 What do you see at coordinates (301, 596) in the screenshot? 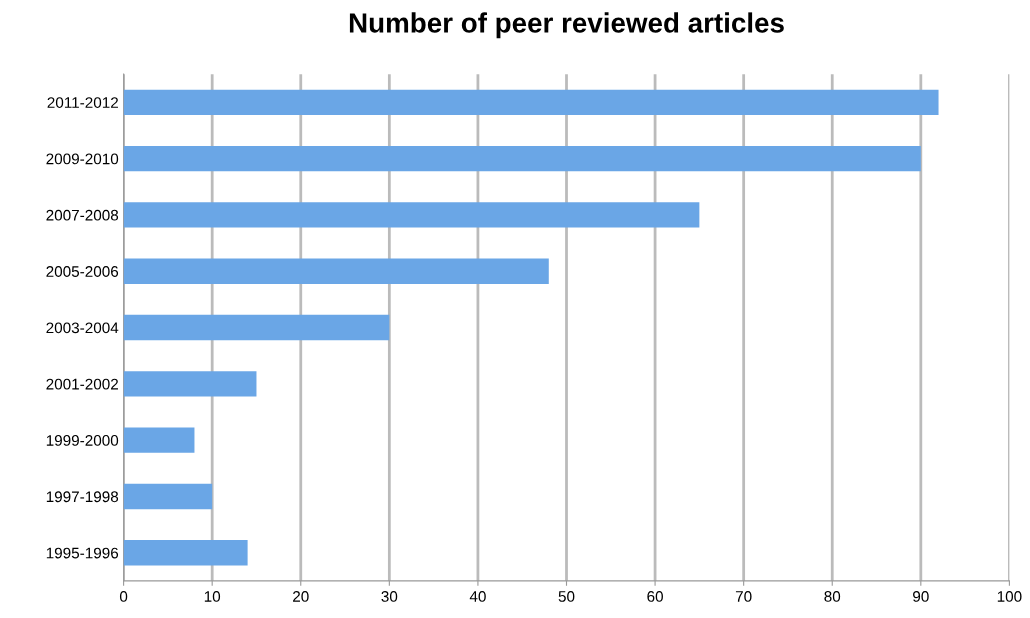
I see `x-tick-label: 20` at bounding box center [301, 596].